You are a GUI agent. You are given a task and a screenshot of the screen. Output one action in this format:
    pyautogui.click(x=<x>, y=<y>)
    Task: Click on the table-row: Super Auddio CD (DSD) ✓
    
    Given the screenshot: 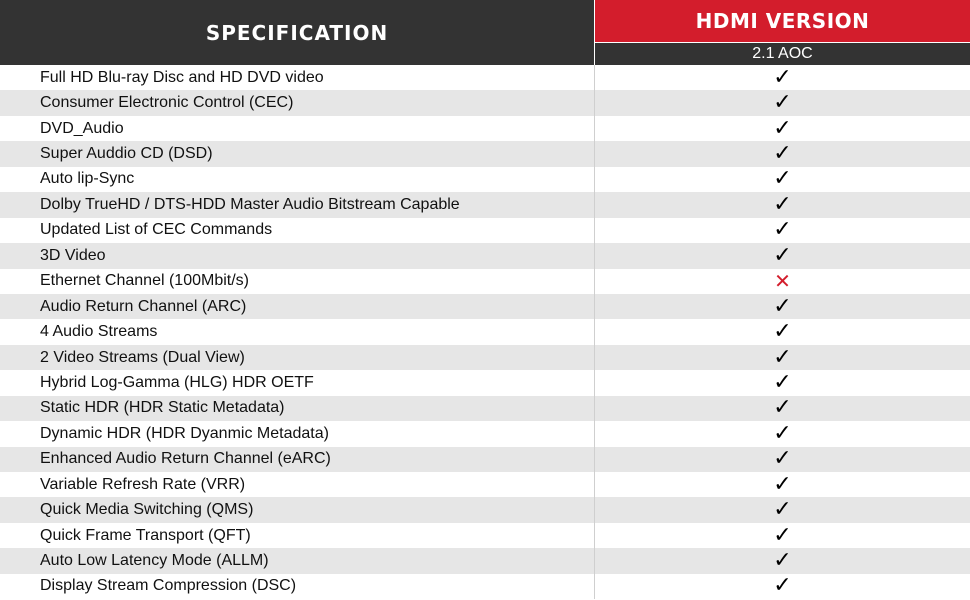 What is the action you would take?
    pyautogui.click(x=485, y=154)
    